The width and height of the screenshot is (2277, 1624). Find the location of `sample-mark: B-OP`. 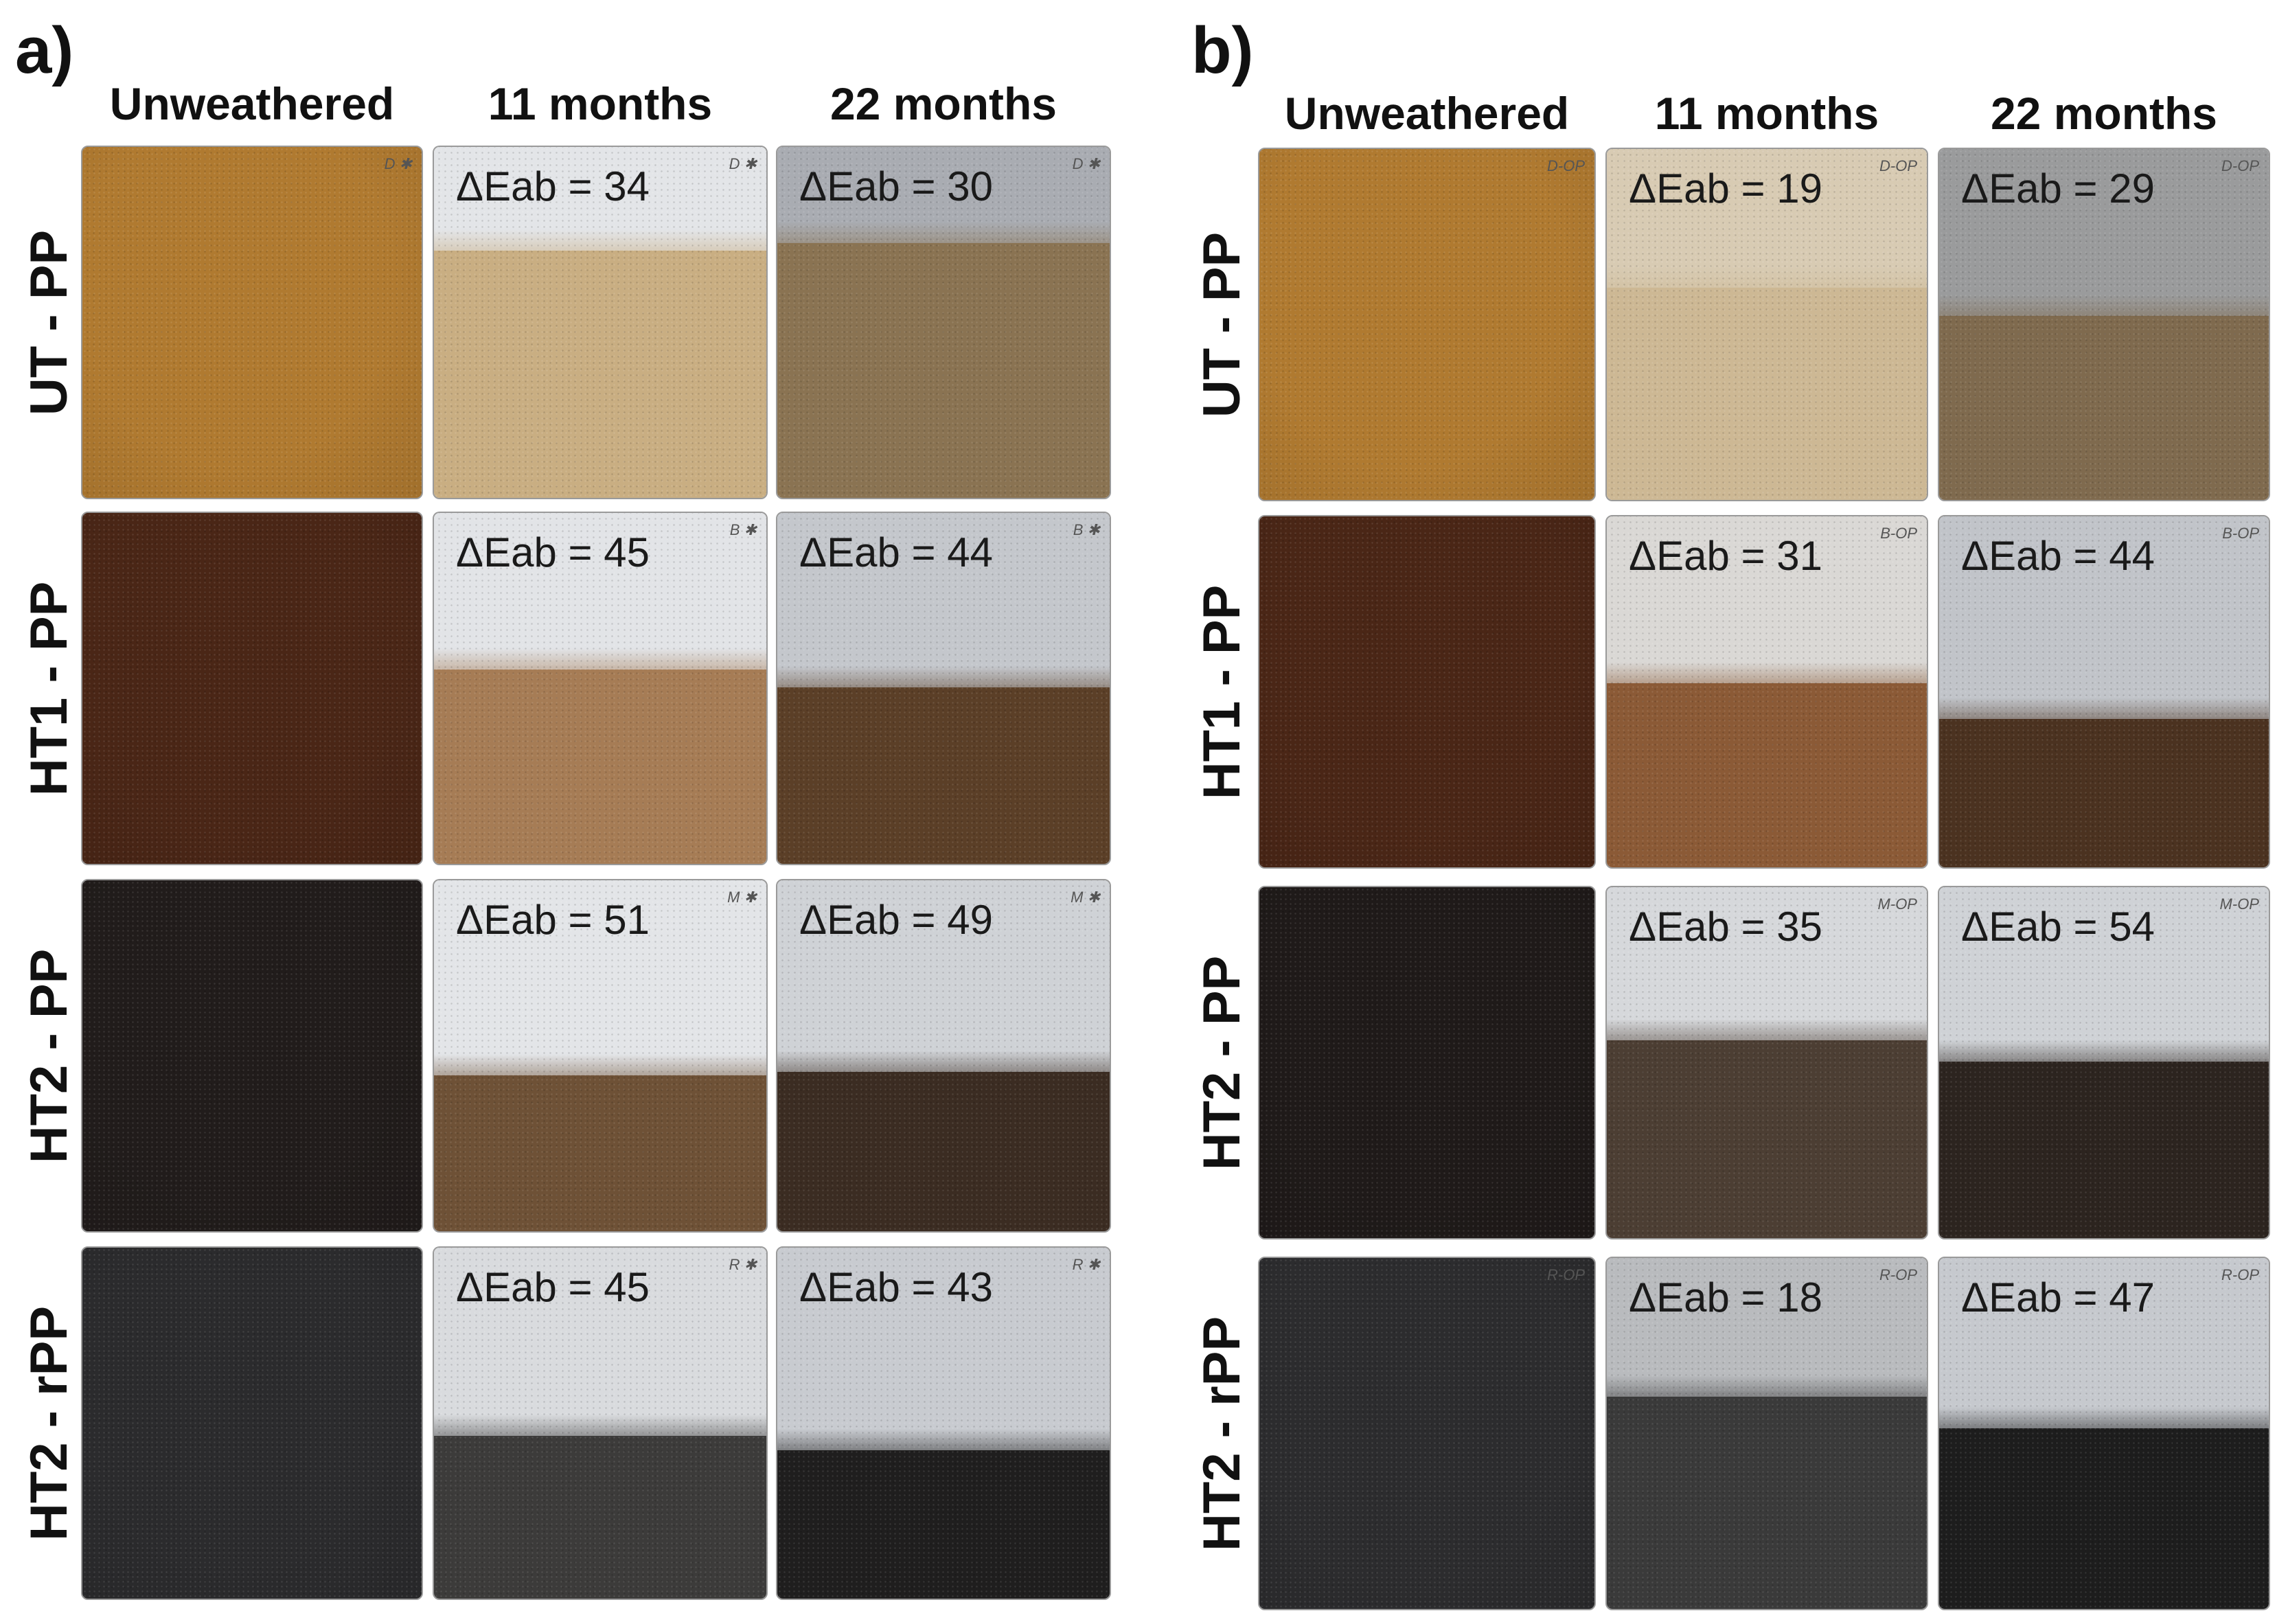

sample-mark: B-OP is located at coordinates (2240, 533).